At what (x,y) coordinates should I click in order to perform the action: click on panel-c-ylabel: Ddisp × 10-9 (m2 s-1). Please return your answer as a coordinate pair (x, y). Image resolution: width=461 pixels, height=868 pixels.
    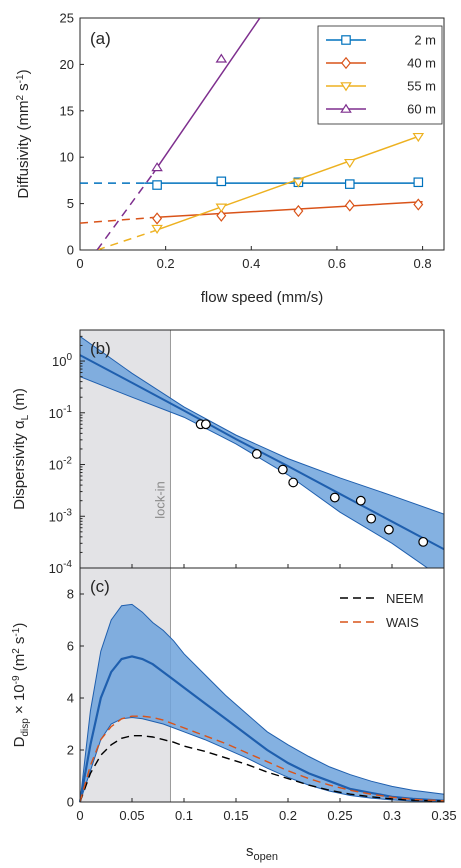
    Looking at the image, I should click on (21, 685).